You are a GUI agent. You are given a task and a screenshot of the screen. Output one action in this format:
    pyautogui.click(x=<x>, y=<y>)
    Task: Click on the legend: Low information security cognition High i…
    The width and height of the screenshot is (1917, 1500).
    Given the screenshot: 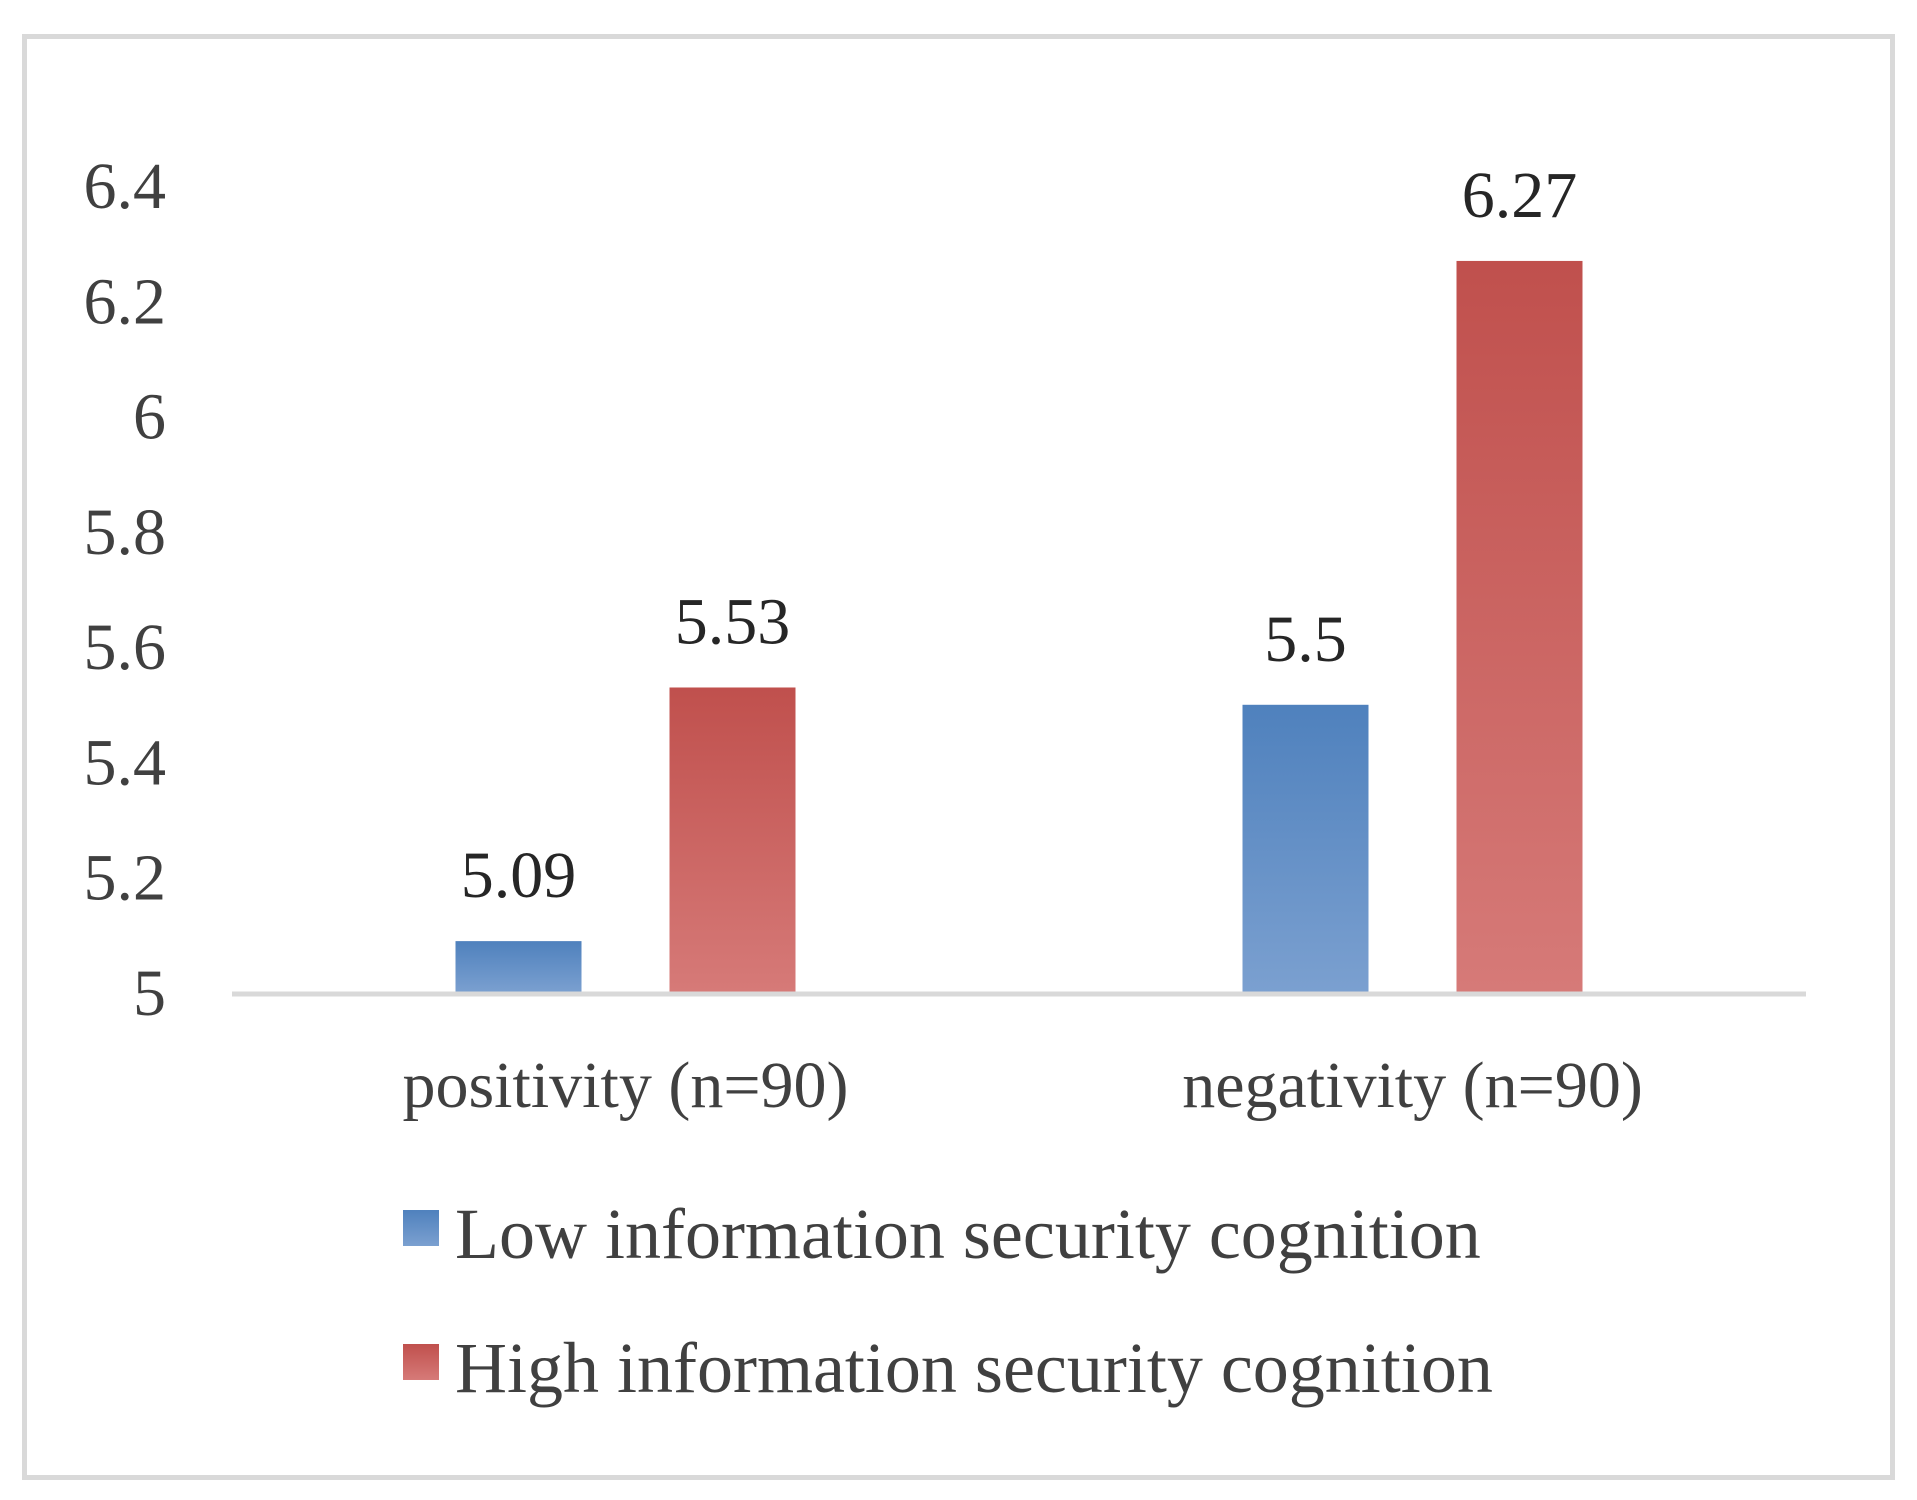 What is the action you would take?
    pyautogui.click(x=948, y=1301)
    